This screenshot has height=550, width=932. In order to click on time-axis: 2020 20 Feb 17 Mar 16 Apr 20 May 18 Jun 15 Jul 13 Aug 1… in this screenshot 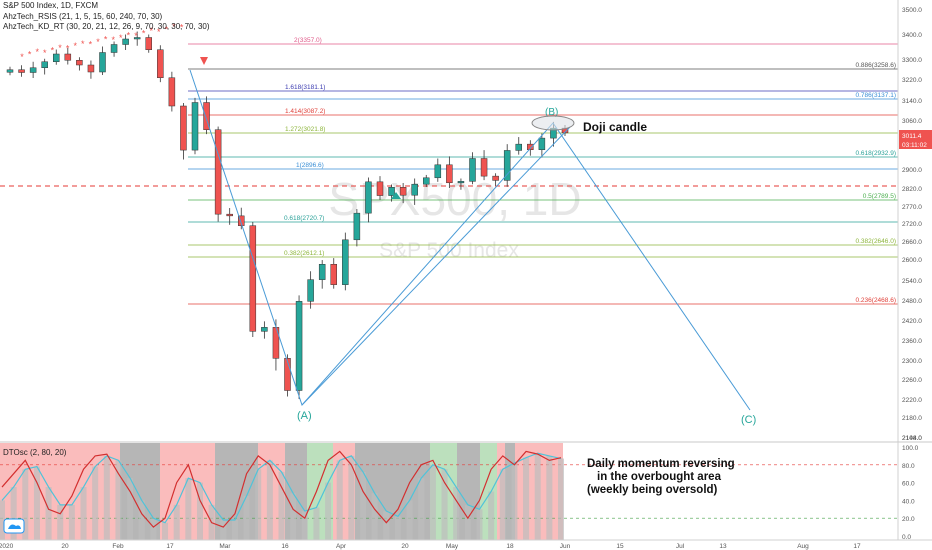, I will do `click(466, 544)`.